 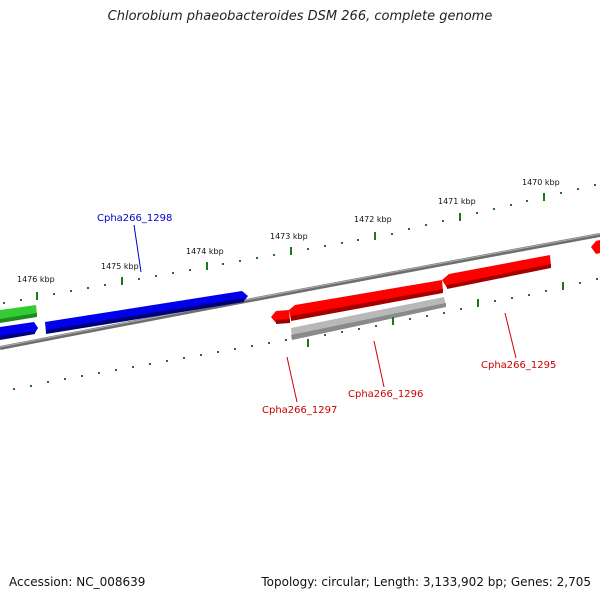 I want to click on scale-label: 1470 kbp, so click(x=541, y=182).